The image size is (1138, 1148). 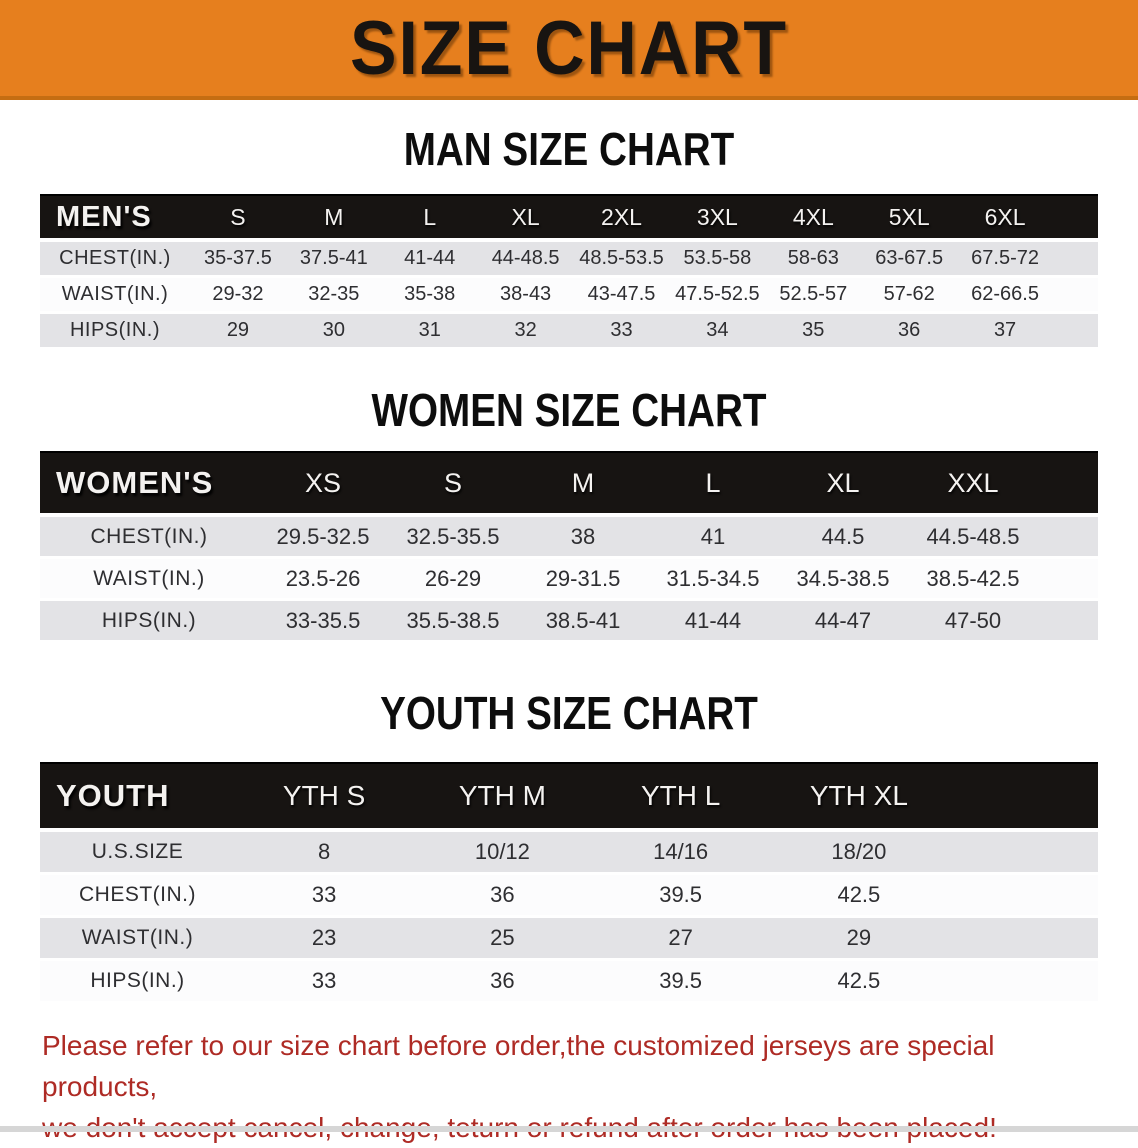 What do you see at coordinates (713, 536) in the screenshot?
I see `size-cell: 41` at bounding box center [713, 536].